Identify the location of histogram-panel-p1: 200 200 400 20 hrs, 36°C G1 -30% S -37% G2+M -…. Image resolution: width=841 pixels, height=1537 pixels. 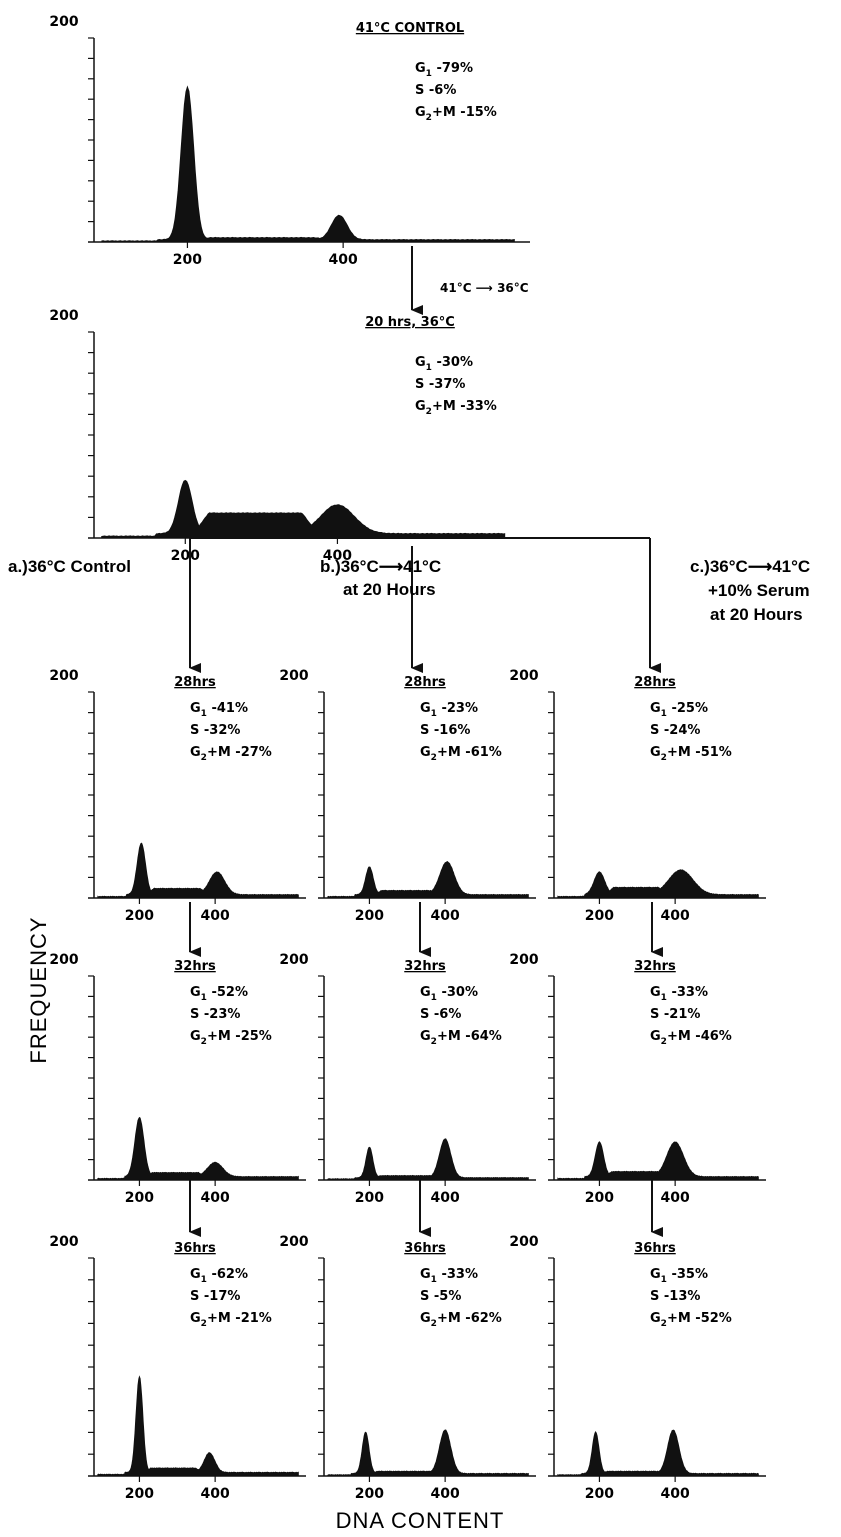
(284, 436).